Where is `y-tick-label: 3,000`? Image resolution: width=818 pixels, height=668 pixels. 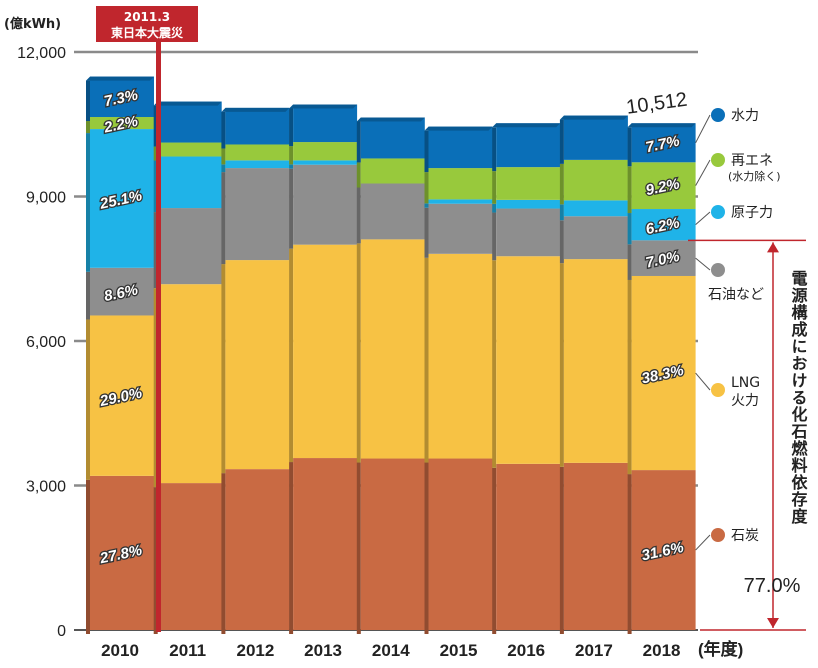
y-tick-label: 3,000 is located at coordinates (46, 487).